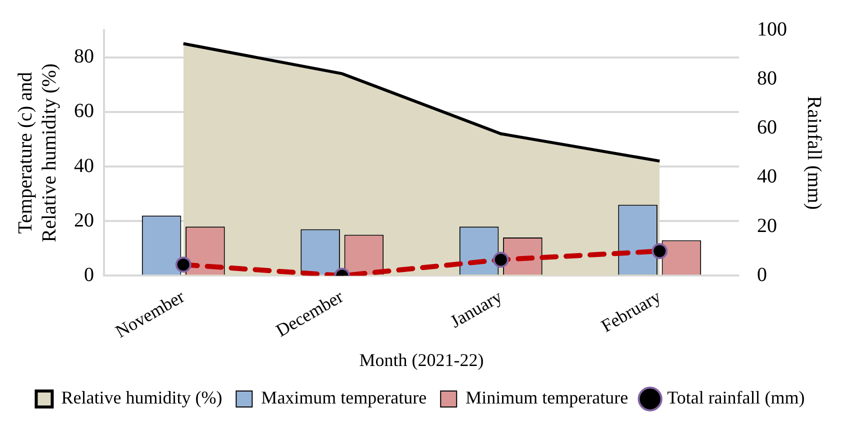  Describe the element at coordinates (767, 78) in the screenshot. I see `y2-tick-label: 80` at that location.